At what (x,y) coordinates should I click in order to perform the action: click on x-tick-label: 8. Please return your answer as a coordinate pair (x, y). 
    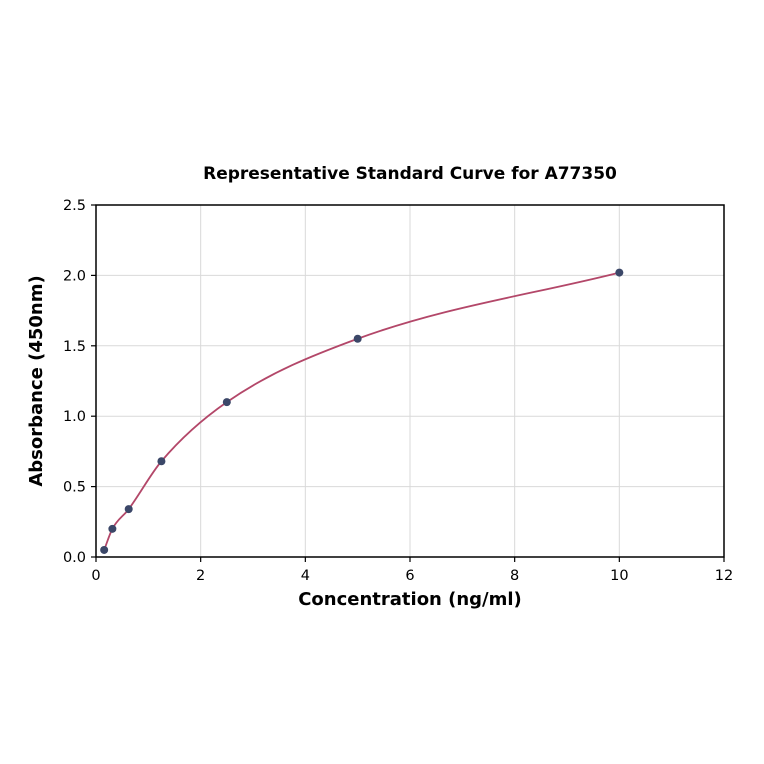
    Looking at the image, I should click on (514, 576).